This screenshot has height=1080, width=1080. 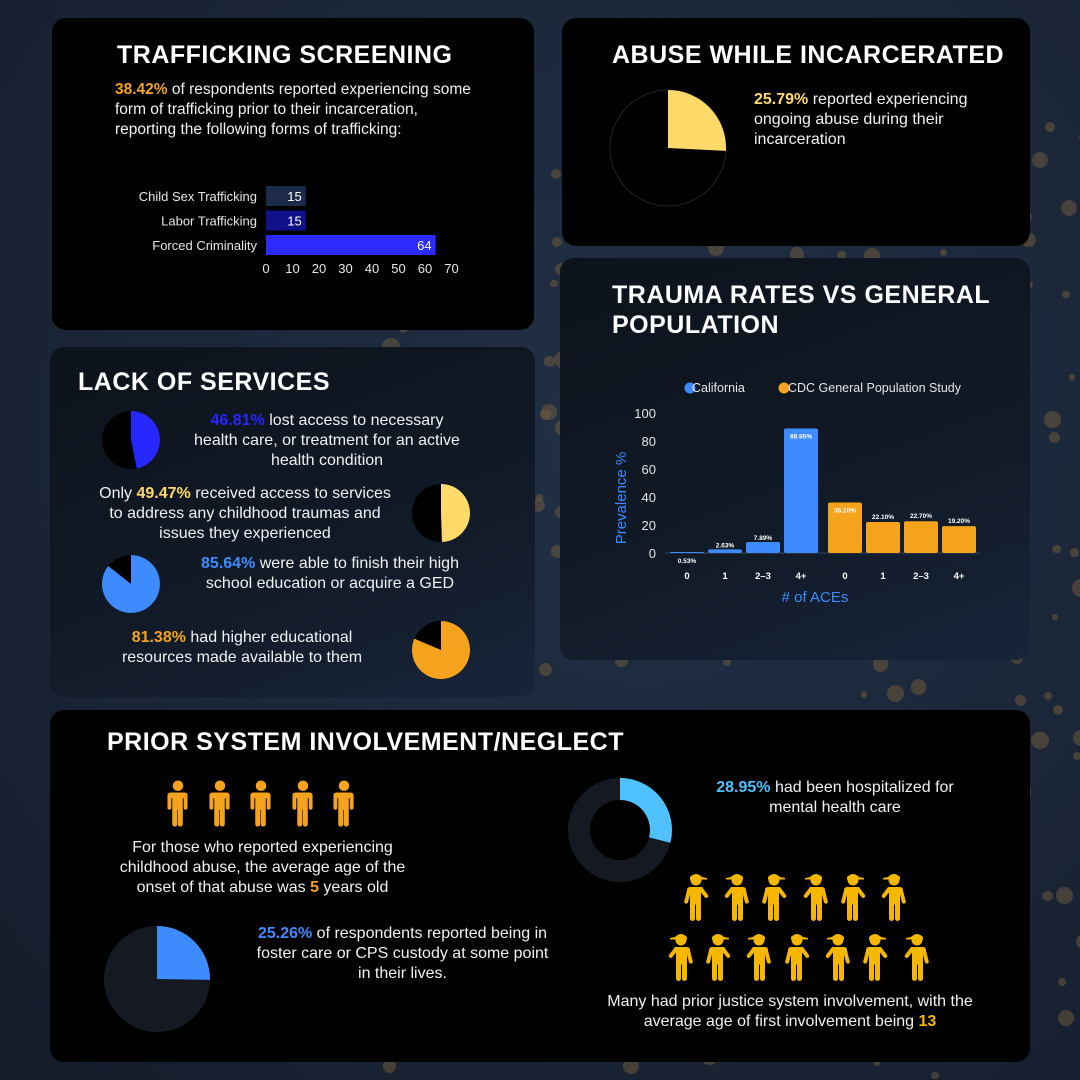 What do you see at coordinates (425, 268) in the screenshot?
I see `trafficking-x-tick: 60` at bounding box center [425, 268].